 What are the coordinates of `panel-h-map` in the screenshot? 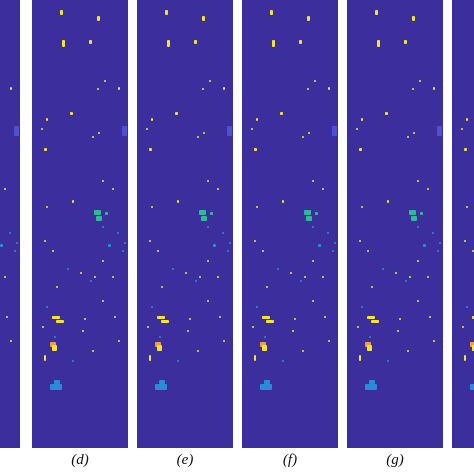 It's located at (463, 224).